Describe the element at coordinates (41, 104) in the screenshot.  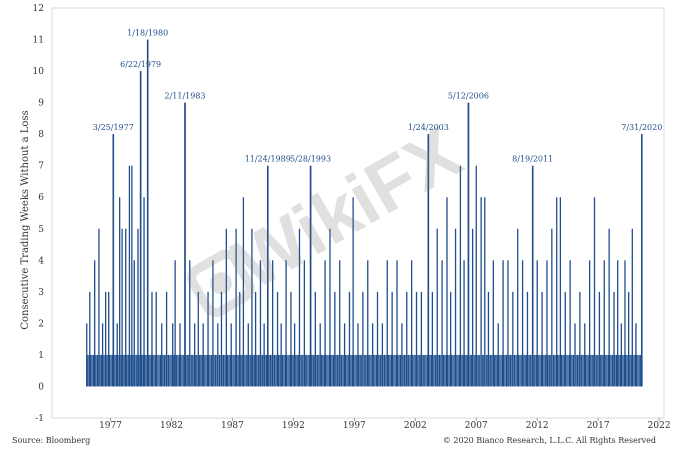
I see `y-tick-label: 9` at that location.